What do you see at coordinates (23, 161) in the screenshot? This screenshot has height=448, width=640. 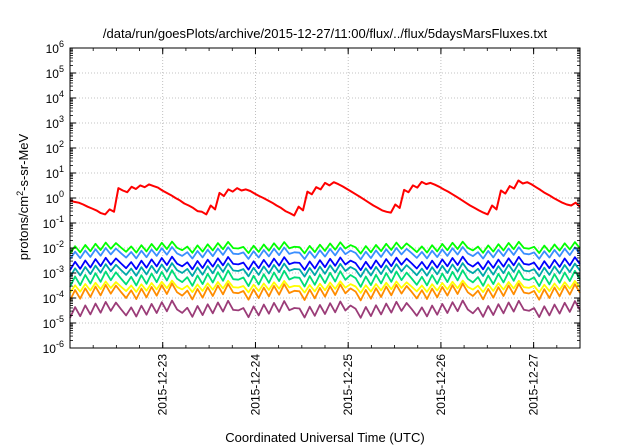 I see `y-axis-title-rest: -s-sr-MeV` at bounding box center [23, 161].